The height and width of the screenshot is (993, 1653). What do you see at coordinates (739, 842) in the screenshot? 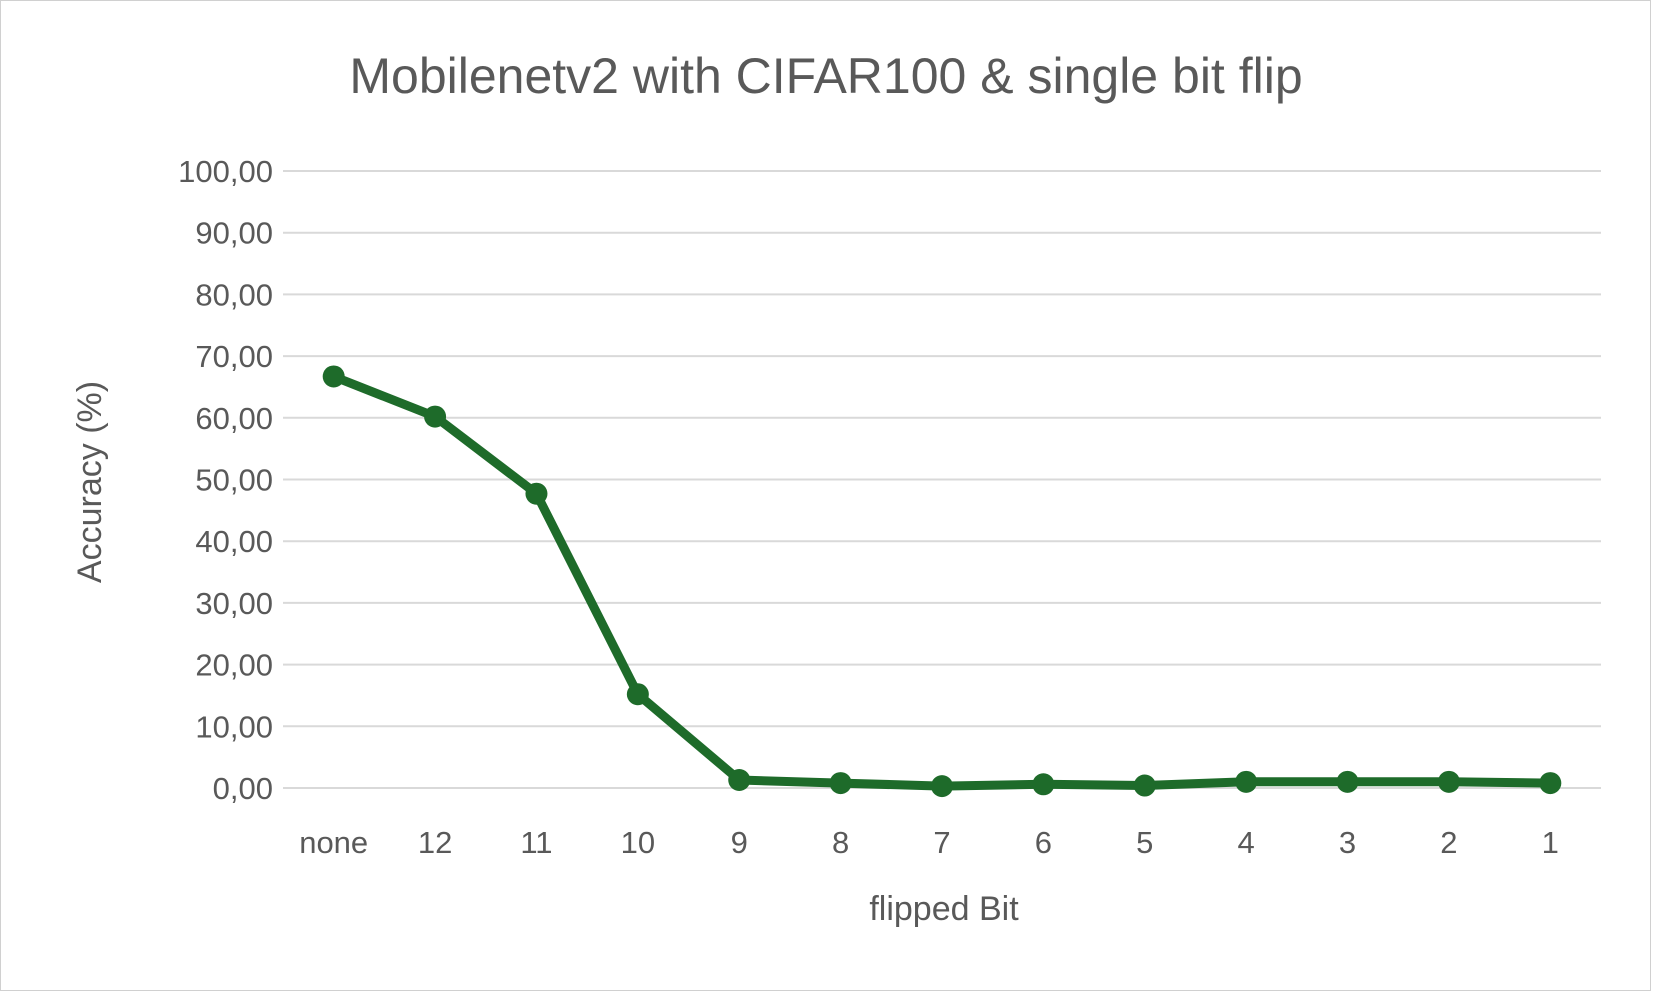
I see `x-tick-label: 9` at bounding box center [739, 842].